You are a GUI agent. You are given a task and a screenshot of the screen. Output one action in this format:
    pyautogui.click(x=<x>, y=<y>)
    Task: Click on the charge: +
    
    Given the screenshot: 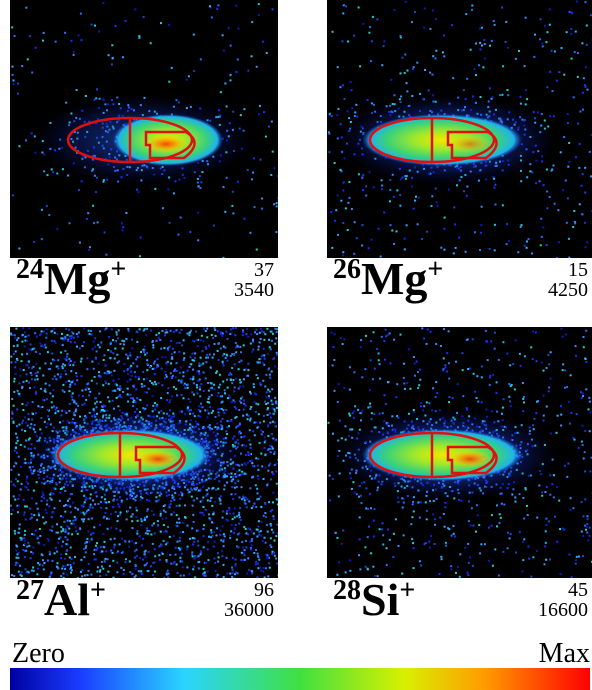 What is the action you would take?
    pyautogui.click(x=118, y=269)
    